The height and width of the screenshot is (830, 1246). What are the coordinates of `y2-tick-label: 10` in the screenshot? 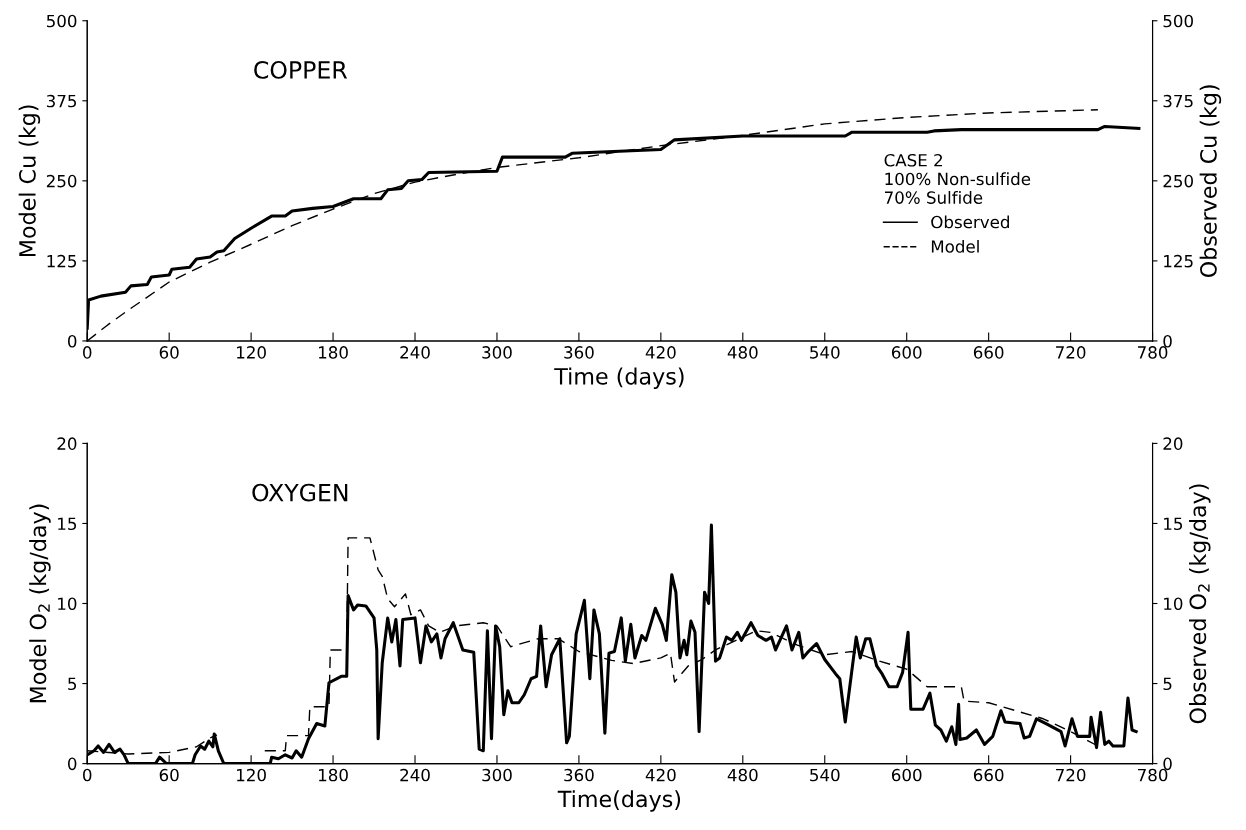 It's located at (1173, 604).